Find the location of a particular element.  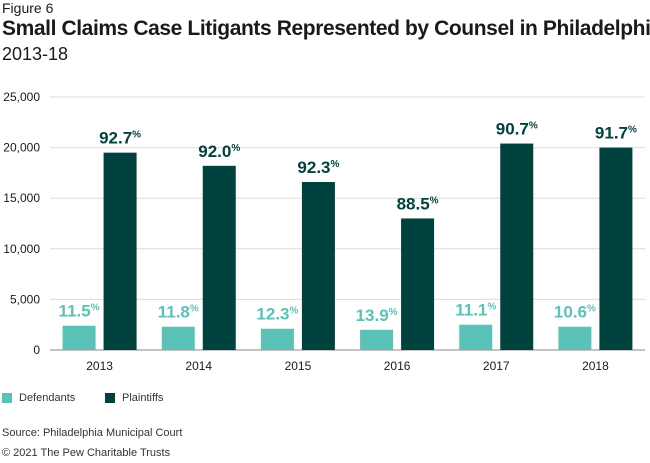

bar-defendants-2014 is located at coordinates (178, 338).